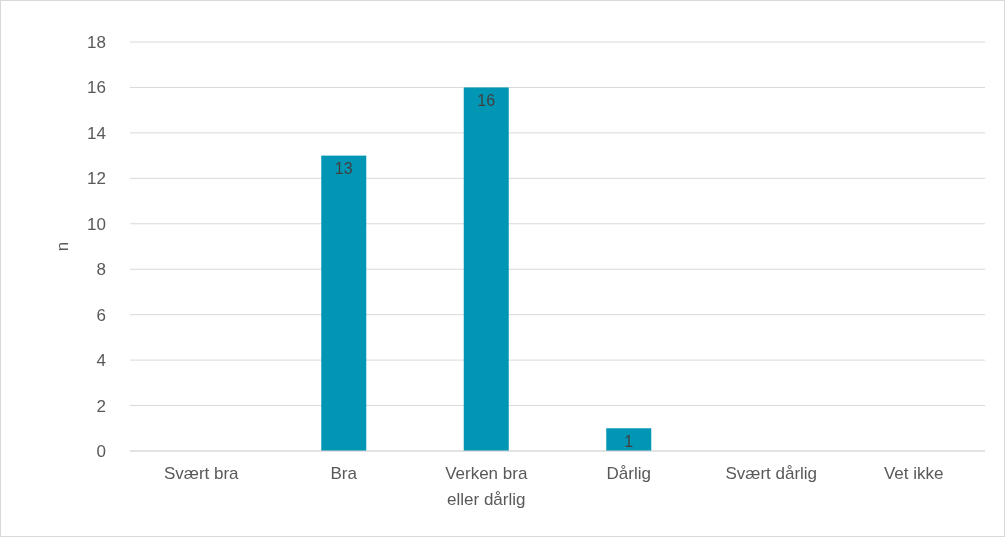 The height and width of the screenshot is (537, 1005). What do you see at coordinates (96, 224) in the screenshot?
I see `y-tick-label: 10` at bounding box center [96, 224].